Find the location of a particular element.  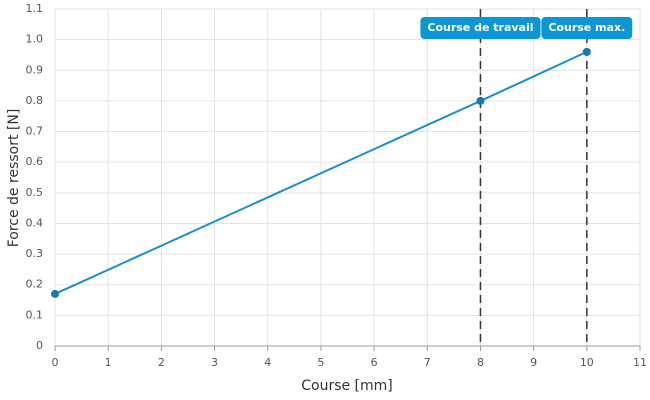

y-tick-label: 0 is located at coordinates (39, 345).